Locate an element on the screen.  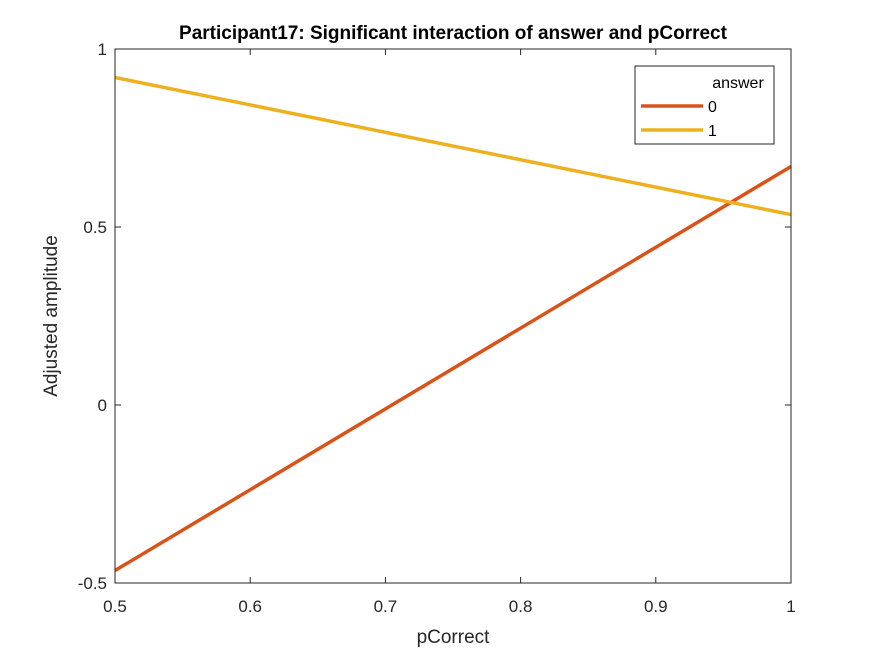
legend-label-1: 1 is located at coordinates (712, 131).